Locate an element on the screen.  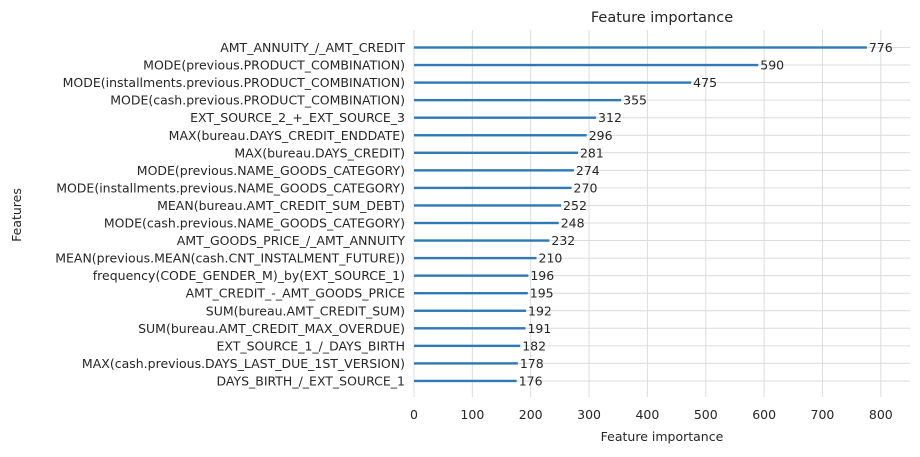
x-tick-label: 400 is located at coordinates (647, 414).